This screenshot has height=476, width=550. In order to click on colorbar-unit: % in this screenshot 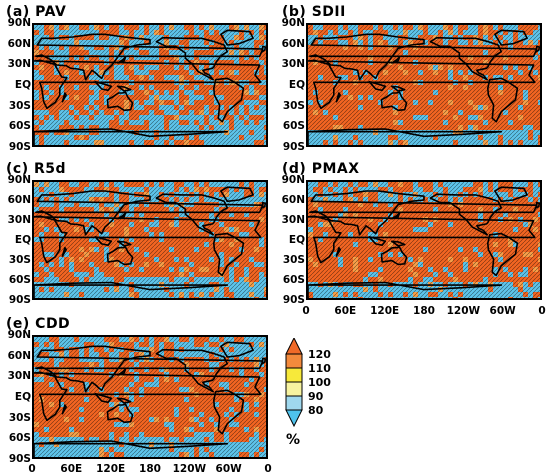, I will do `click(293, 440)`.